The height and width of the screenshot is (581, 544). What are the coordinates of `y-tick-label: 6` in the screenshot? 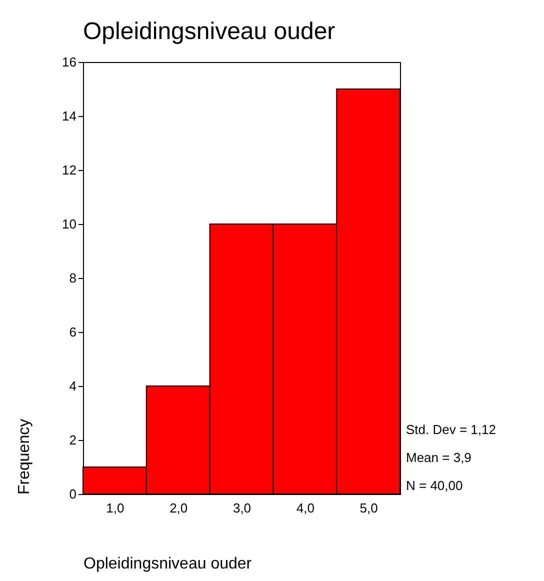 It's located at (72, 332).